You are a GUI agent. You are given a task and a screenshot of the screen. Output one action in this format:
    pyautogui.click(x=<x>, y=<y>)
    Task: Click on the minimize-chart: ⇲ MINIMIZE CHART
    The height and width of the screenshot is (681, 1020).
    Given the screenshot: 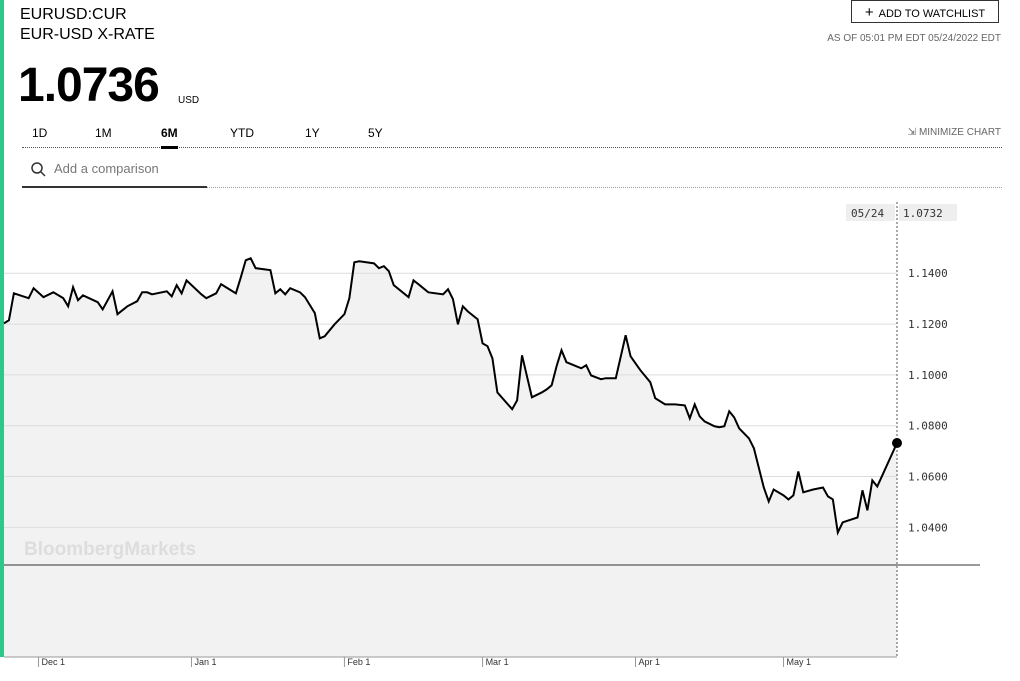 What is the action you would take?
    pyautogui.click(x=954, y=132)
    